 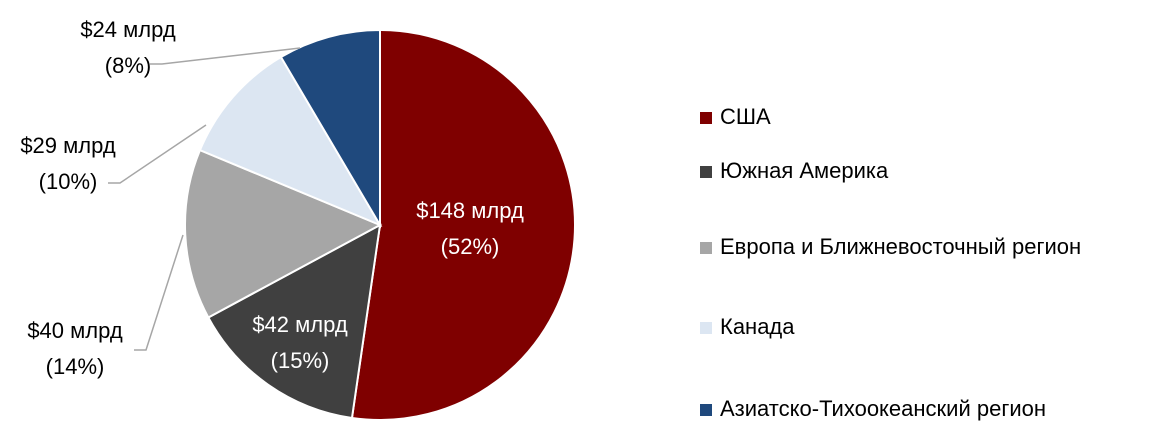 I want to click on percent-label: (10%), so click(x=68, y=181).